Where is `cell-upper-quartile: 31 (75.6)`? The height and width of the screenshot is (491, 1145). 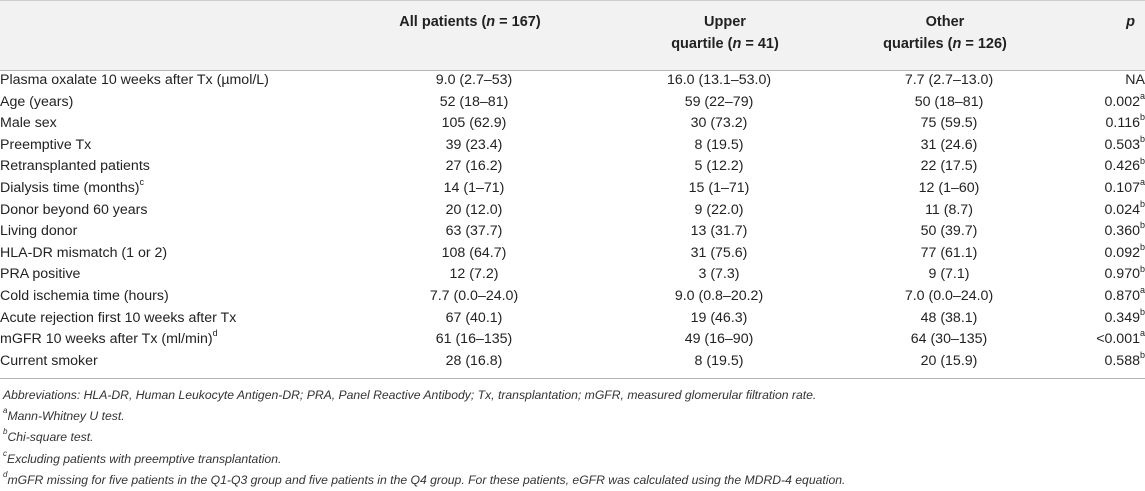 cell-upper-quartile: 31 (75.6) is located at coordinates (719, 254).